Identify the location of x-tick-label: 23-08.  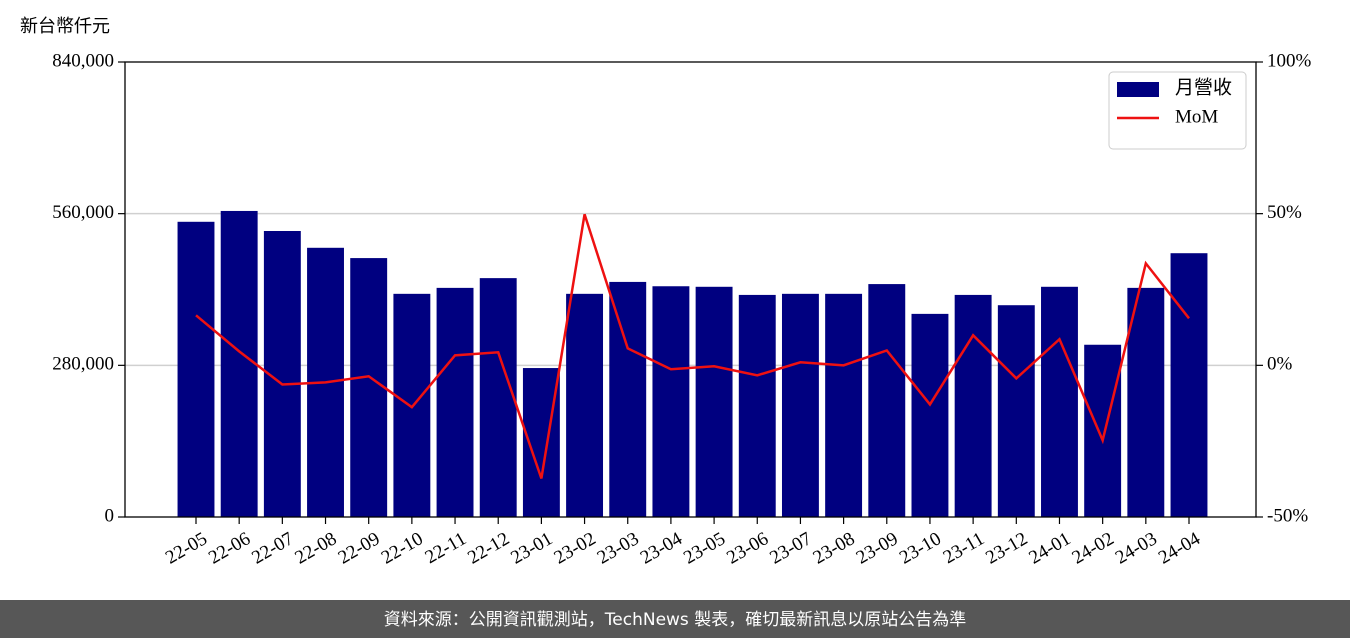
(834, 548).